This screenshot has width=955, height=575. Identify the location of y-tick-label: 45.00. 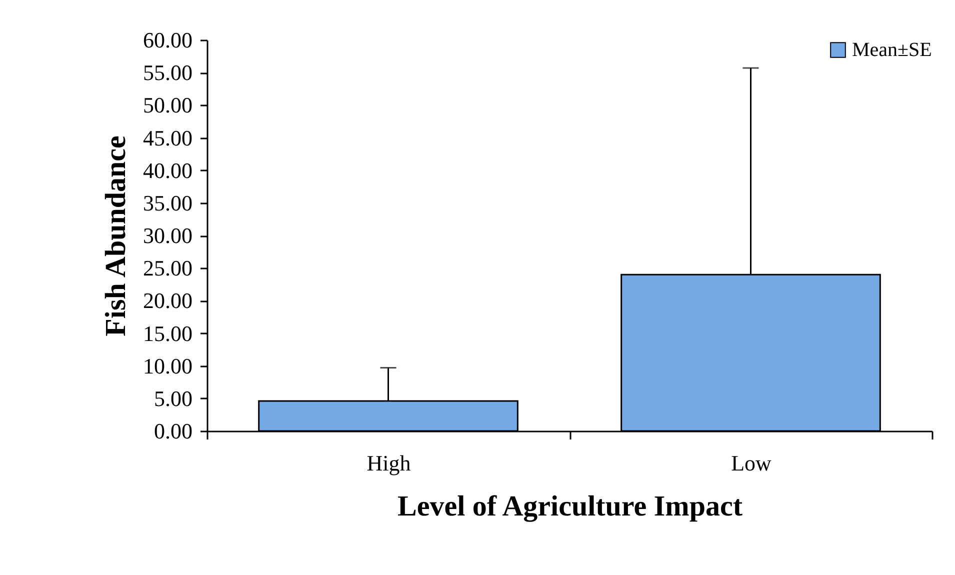
(167, 137).